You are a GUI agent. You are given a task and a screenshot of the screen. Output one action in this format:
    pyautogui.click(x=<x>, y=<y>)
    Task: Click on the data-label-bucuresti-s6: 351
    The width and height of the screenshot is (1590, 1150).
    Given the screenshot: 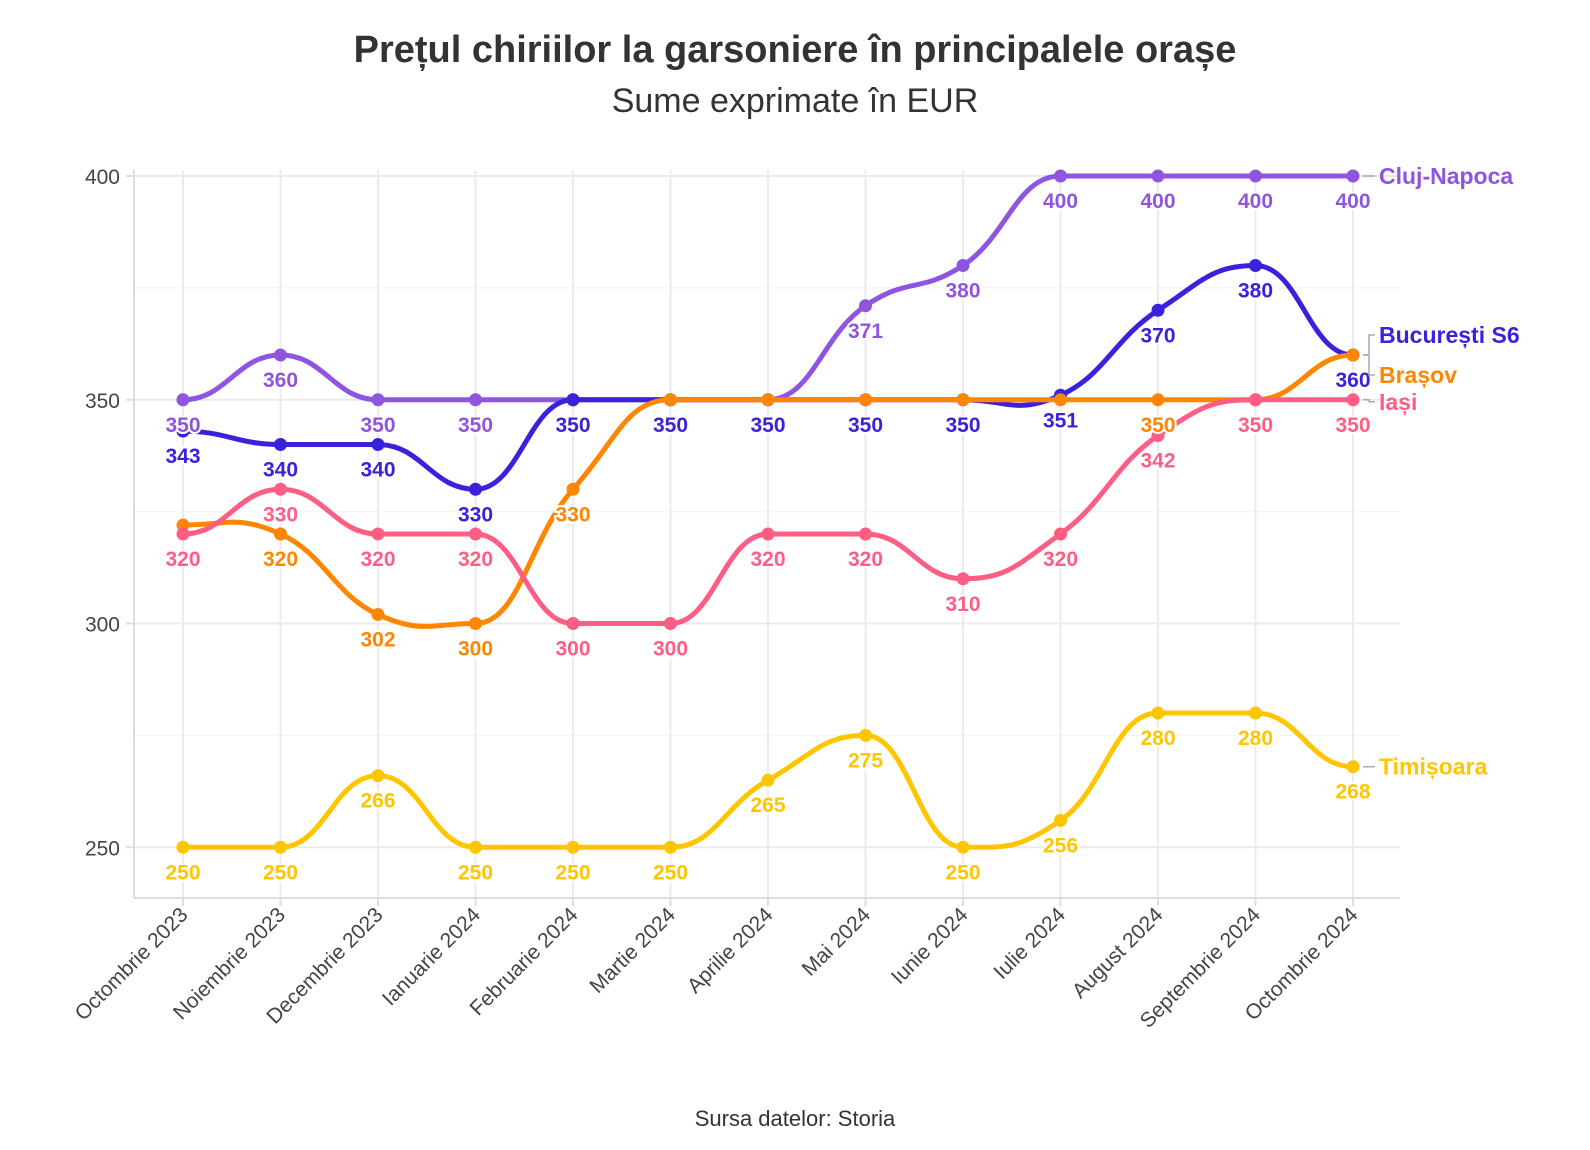 What is the action you would take?
    pyautogui.click(x=1060, y=420)
    